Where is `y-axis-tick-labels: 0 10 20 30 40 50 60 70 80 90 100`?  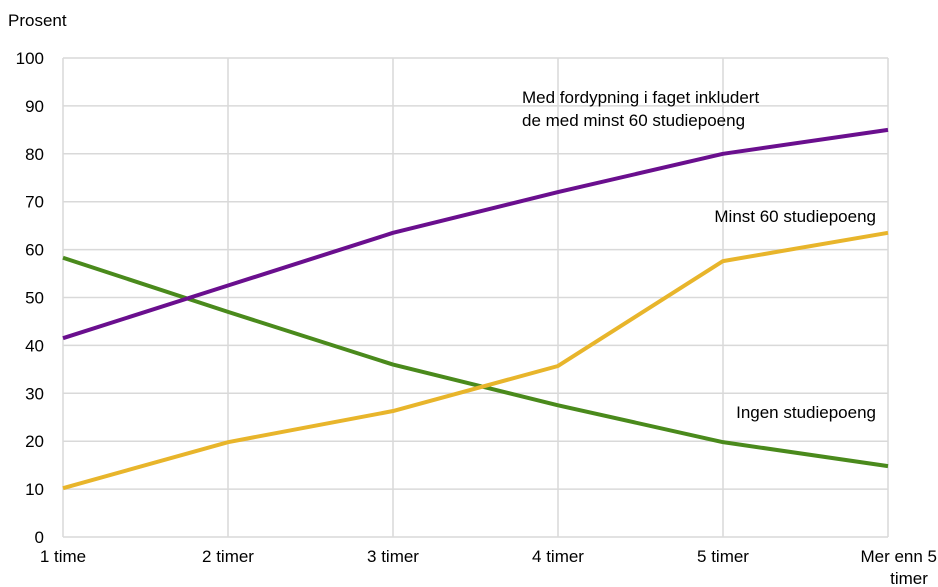
y-axis-tick-labels: 0 10 20 30 40 50 60 70 80 90 100 is located at coordinates (30, 298).